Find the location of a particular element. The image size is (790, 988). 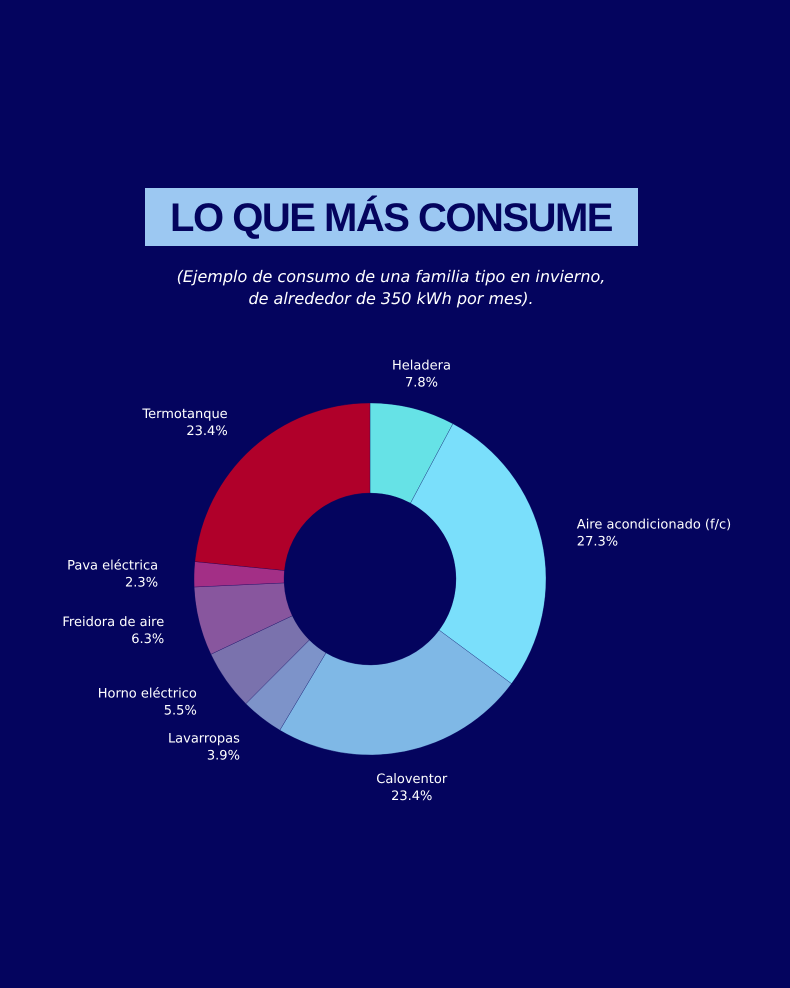

data-label: 2.3% is located at coordinates (141, 582).